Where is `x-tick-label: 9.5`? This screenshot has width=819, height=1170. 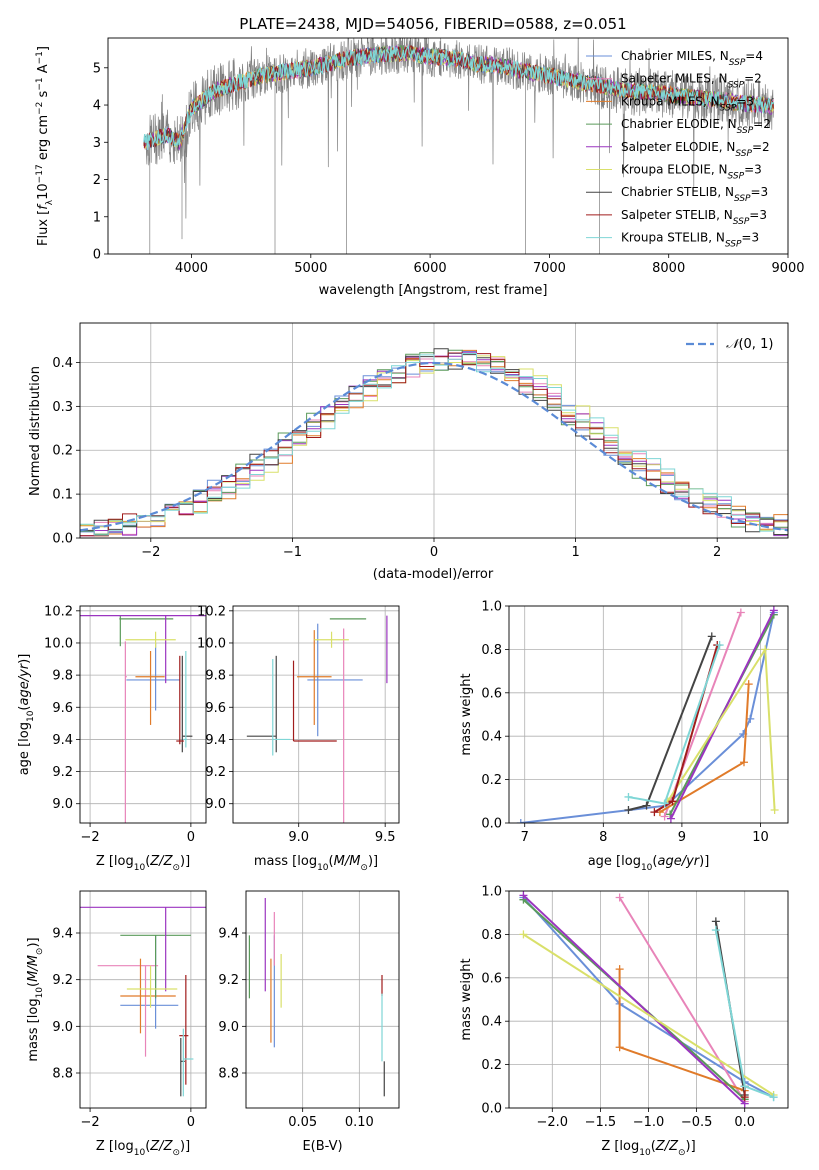
x-tick-label: 9.5 is located at coordinates (385, 837).